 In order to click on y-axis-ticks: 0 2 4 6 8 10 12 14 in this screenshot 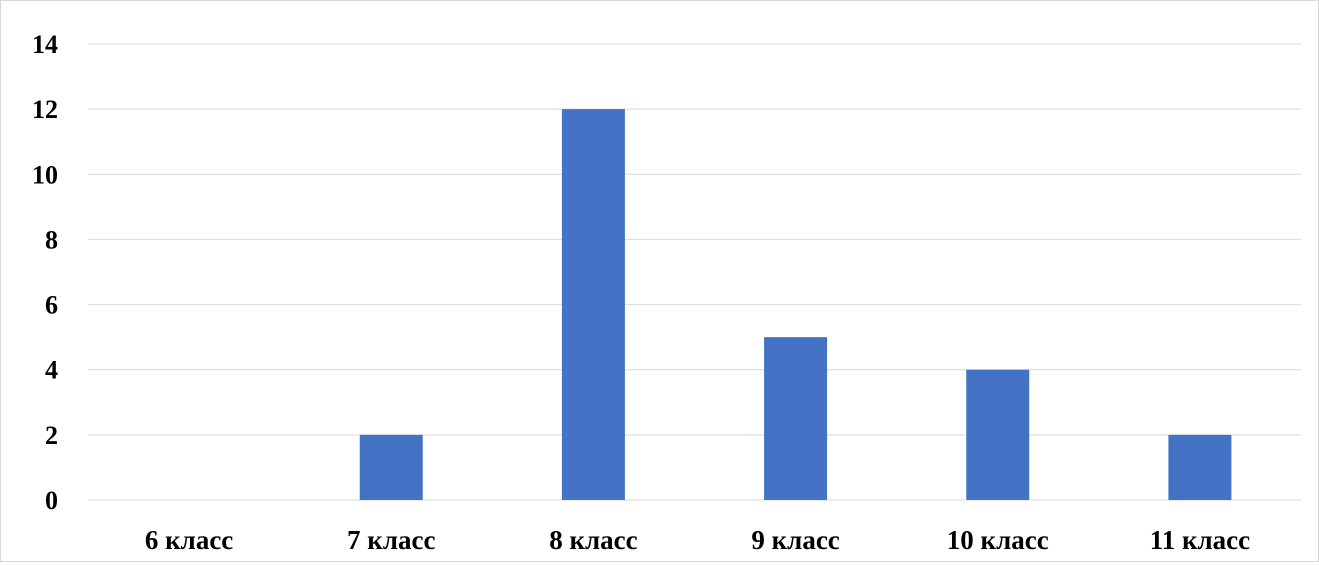, I will do `click(45, 272)`.